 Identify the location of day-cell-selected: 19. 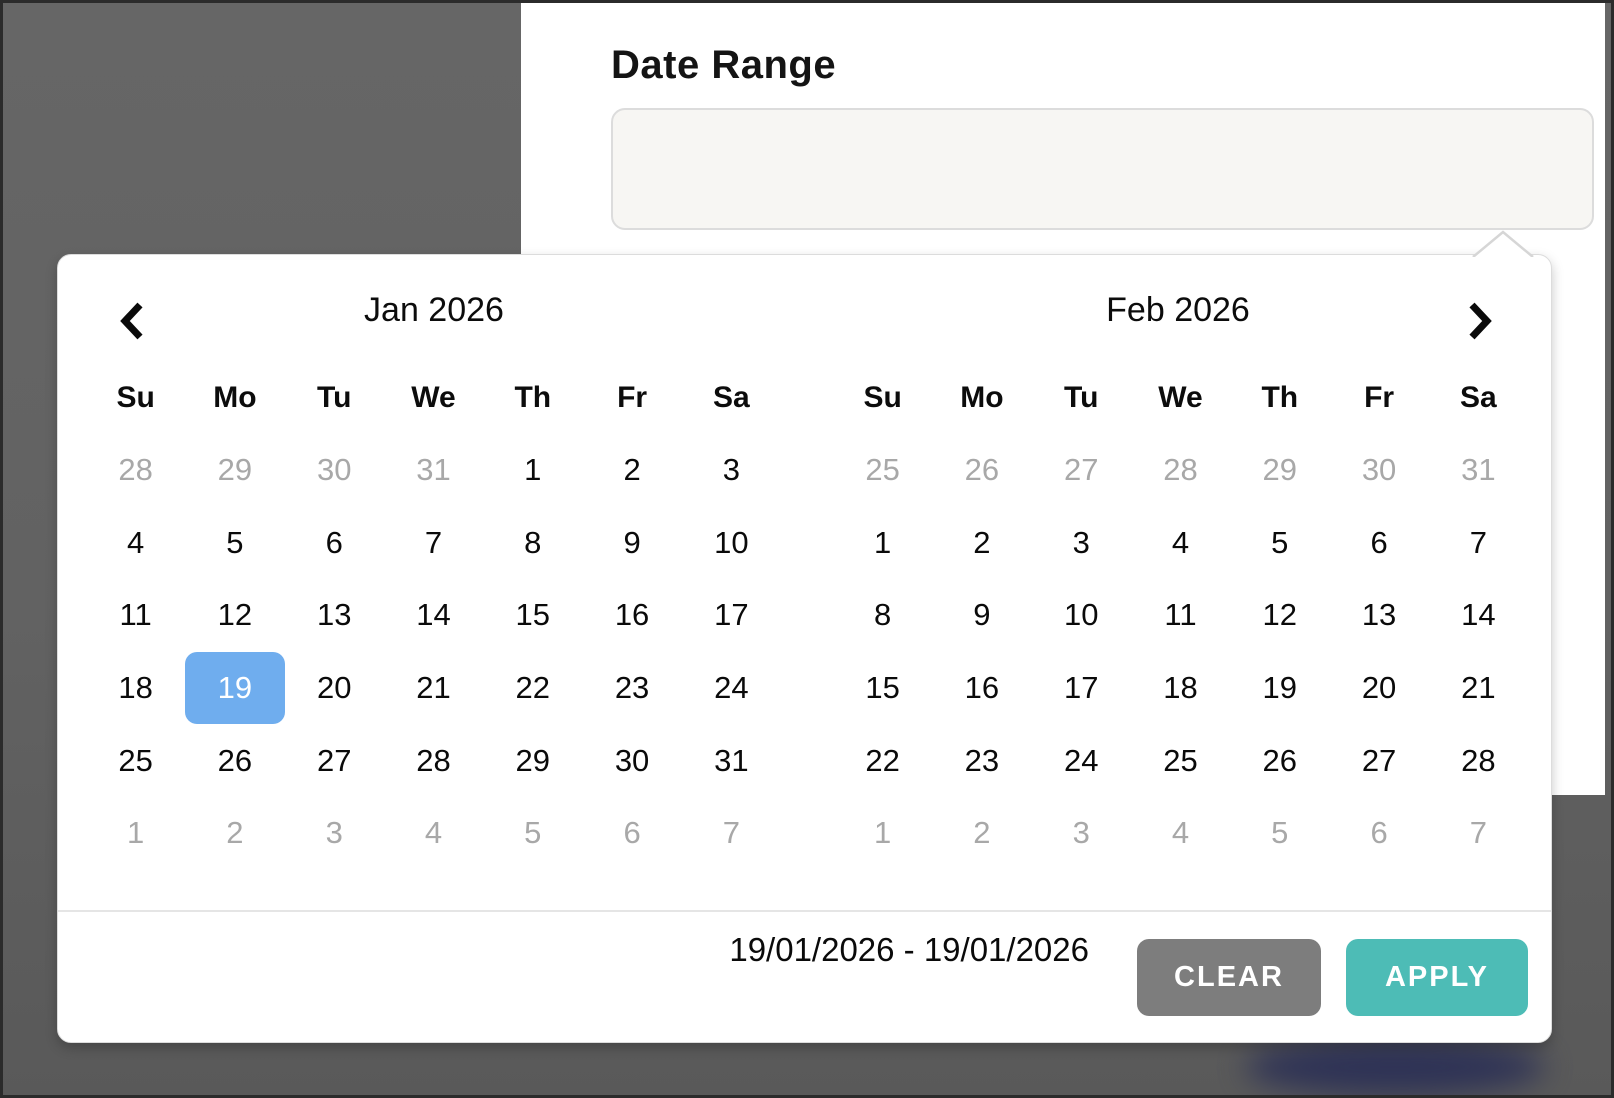
(235, 688).